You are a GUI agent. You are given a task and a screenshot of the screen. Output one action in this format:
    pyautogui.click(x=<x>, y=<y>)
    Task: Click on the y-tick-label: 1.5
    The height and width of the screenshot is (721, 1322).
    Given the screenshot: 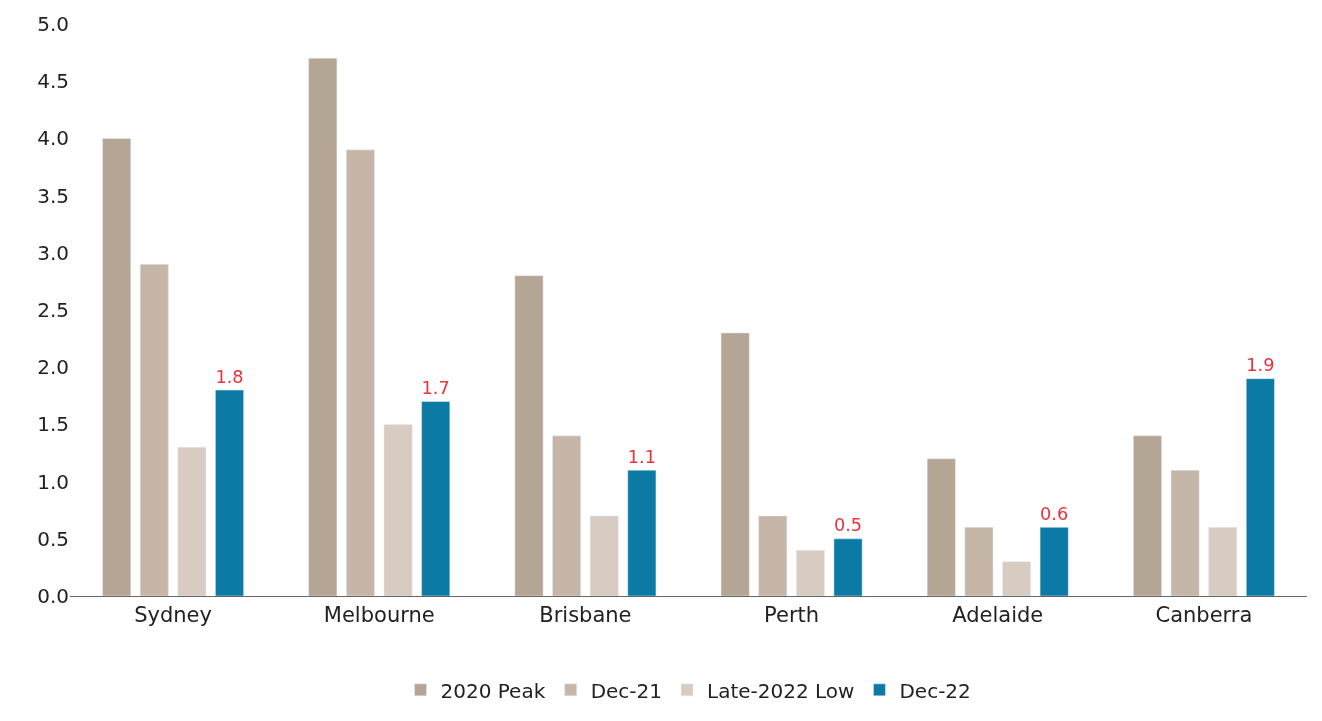 What is the action you would take?
    pyautogui.click(x=53, y=424)
    